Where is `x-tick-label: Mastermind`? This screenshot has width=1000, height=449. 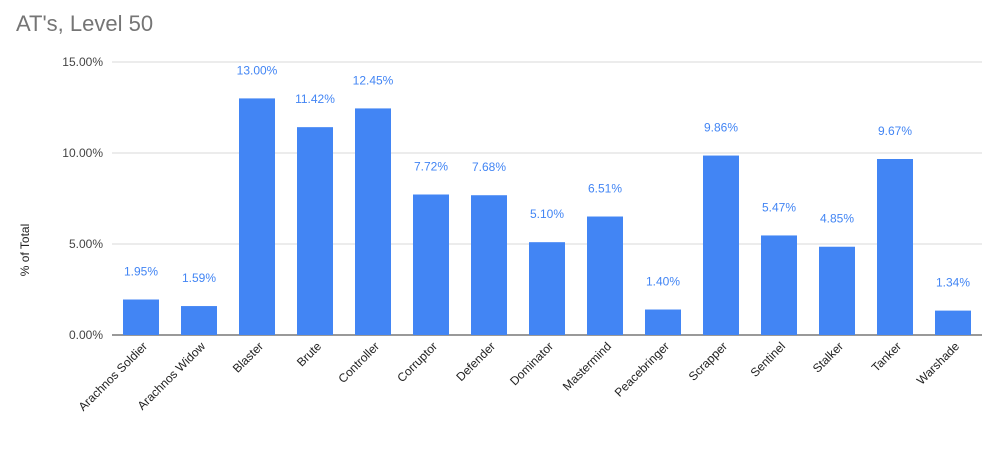
x-tick-label: Mastermind is located at coordinates (587, 366).